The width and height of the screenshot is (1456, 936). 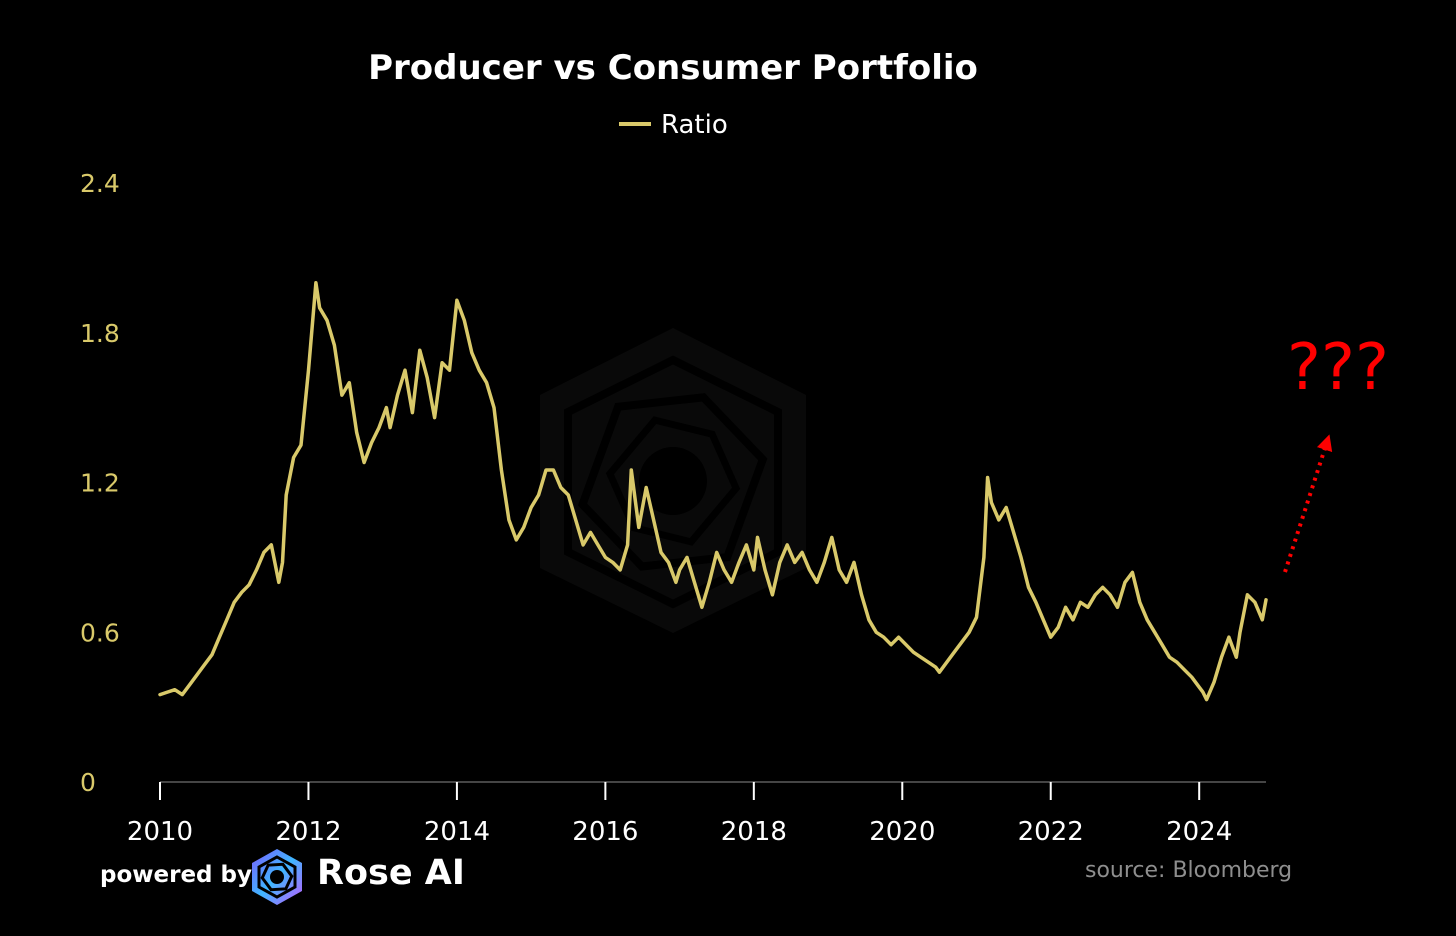 I want to click on x-tick-label: 2016, so click(x=605, y=832).